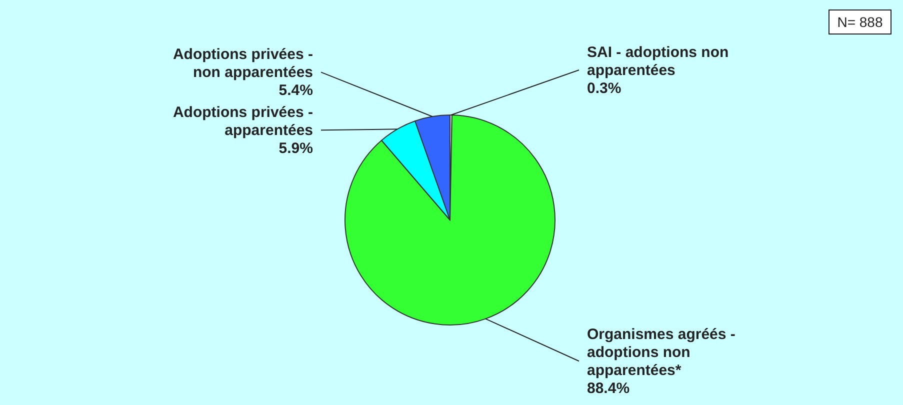 Image resolution: width=903 pixels, height=405 pixels. I want to click on data-label: 5.4%, so click(295, 91).